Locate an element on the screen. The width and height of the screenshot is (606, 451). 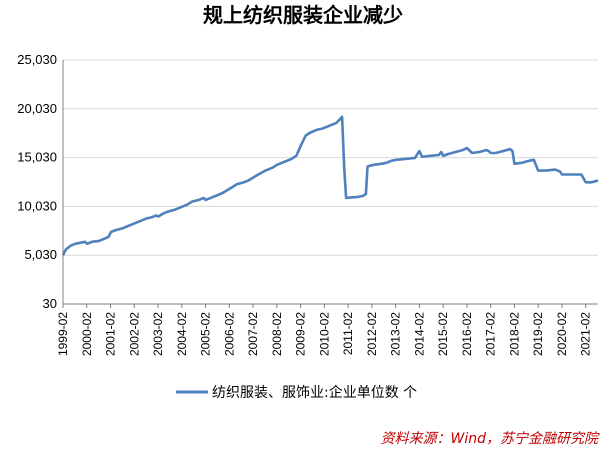
x-tick-label: 2001-02 is located at coordinates (111, 334).